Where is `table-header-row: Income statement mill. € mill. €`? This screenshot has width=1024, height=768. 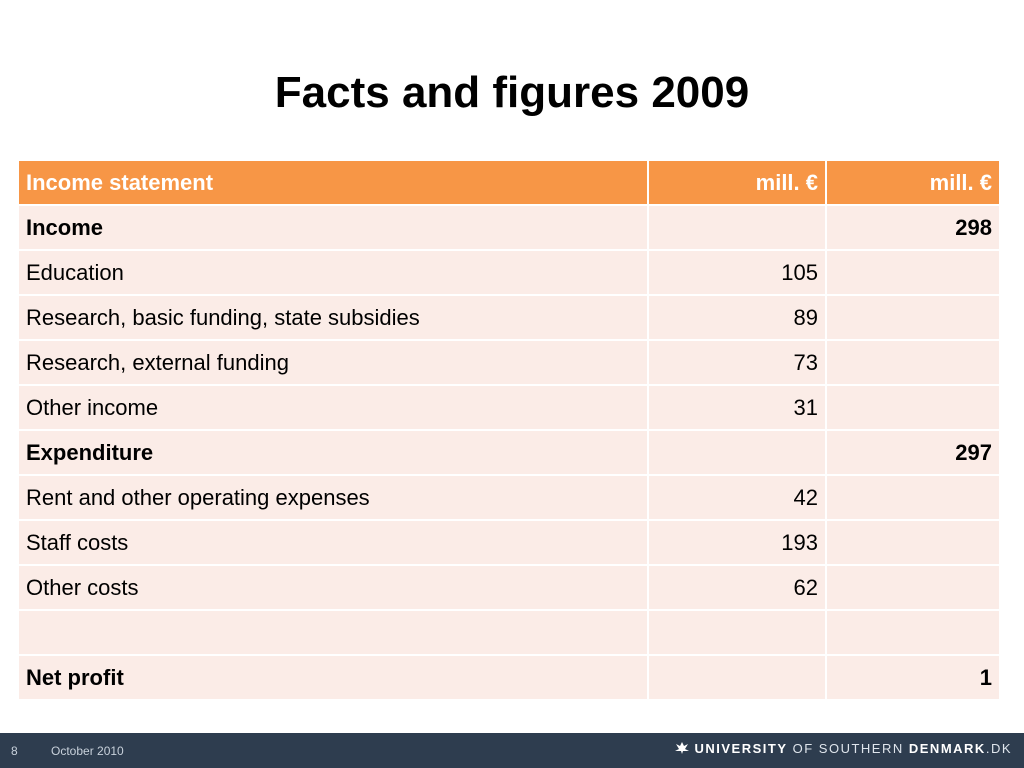 table-header-row: Income statement mill. € mill. € is located at coordinates (509, 182).